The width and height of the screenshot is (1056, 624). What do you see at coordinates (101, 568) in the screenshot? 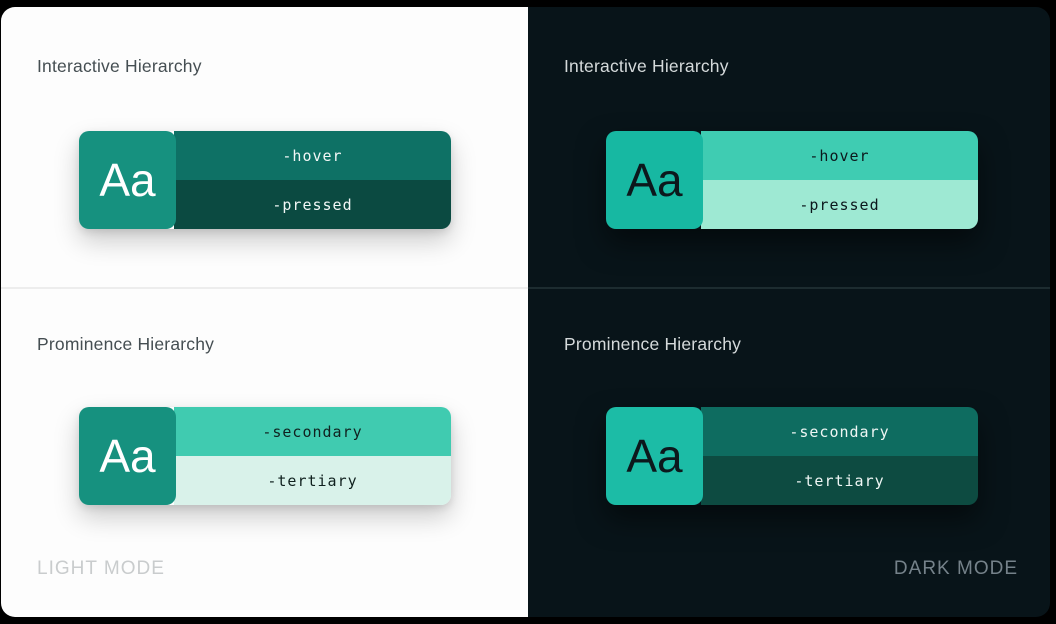
I see `mode-label-light: LIGHT MODE` at bounding box center [101, 568].